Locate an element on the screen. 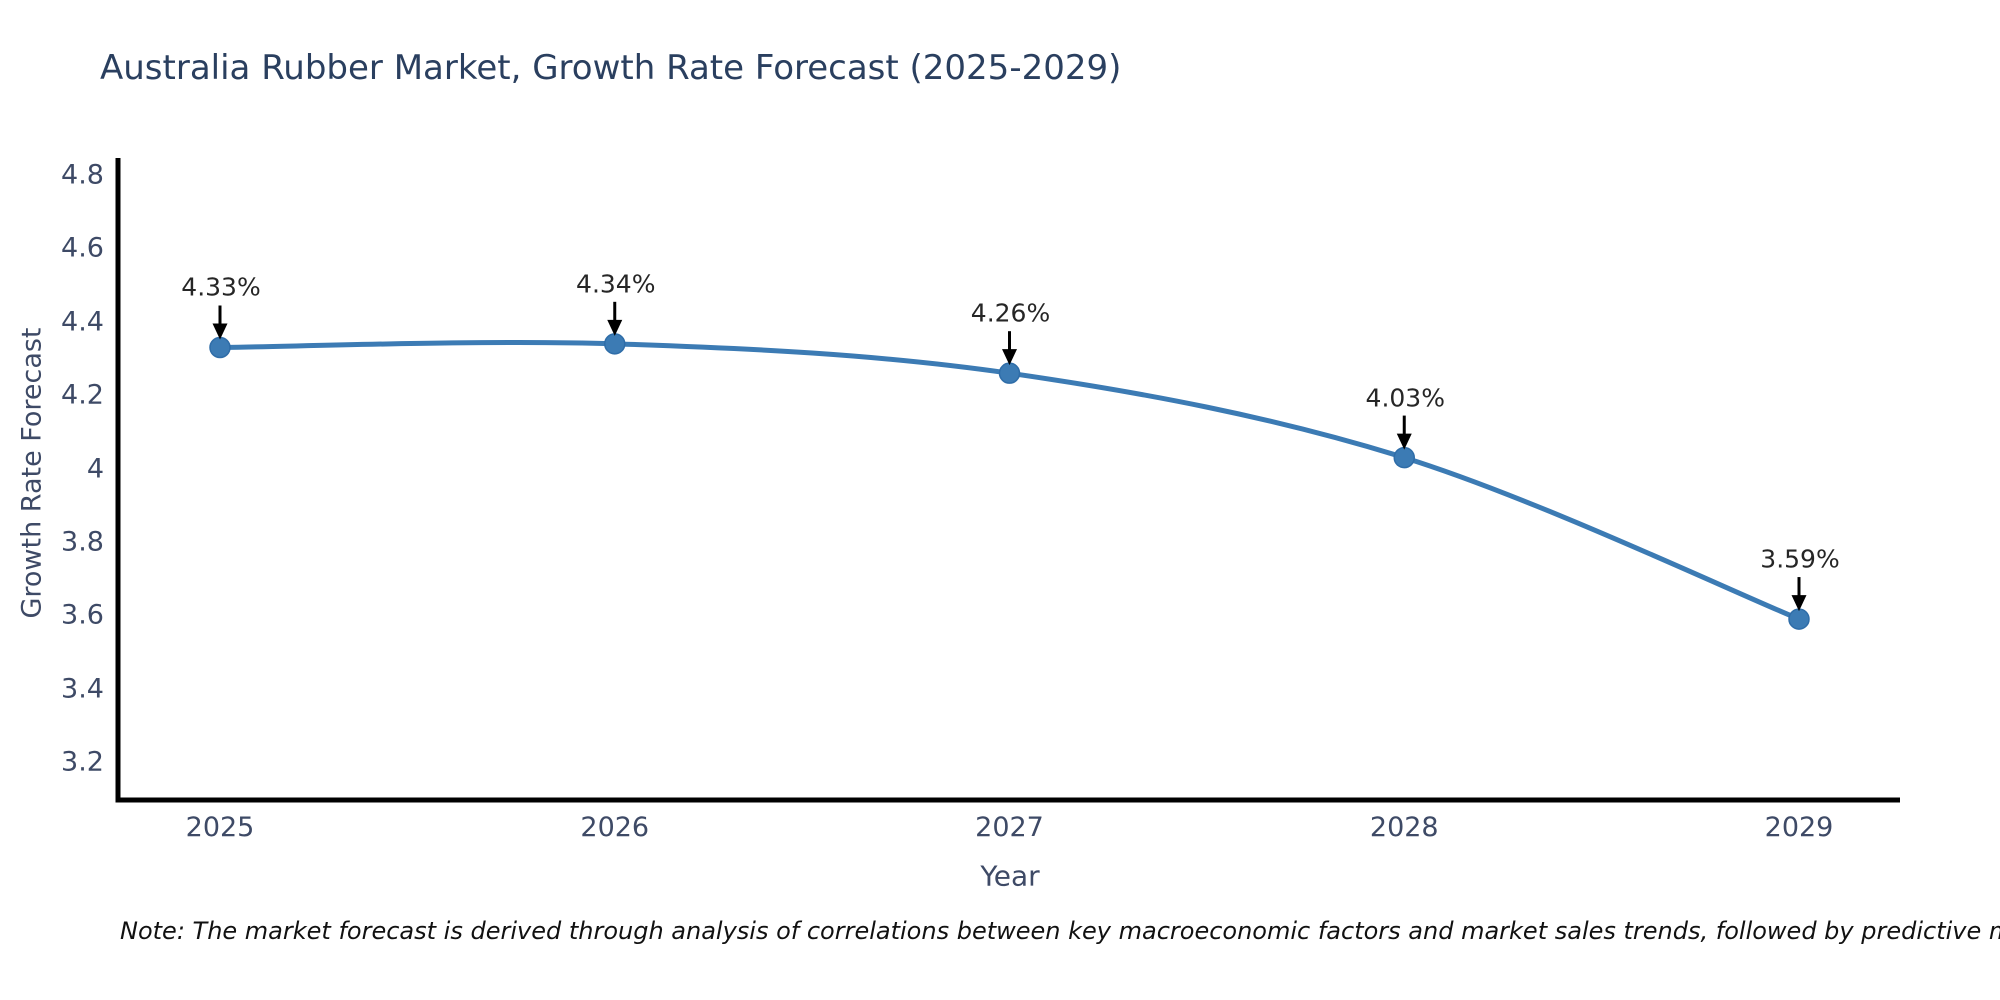 The width and height of the screenshot is (2000, 1000). x-tick-label: 2029 is located at coordinates (1799, 827).